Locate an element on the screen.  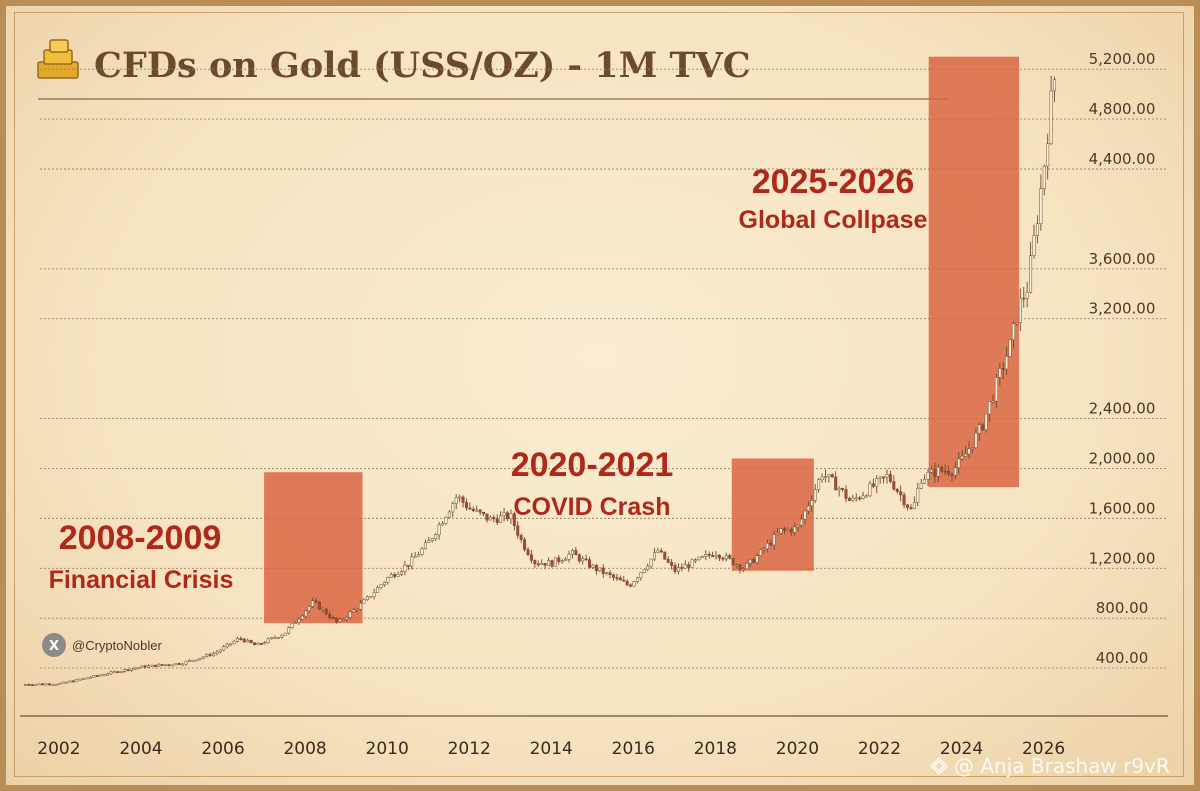
x-handle-badge: X @CryptoNobler is located at coordinates (102, 645).